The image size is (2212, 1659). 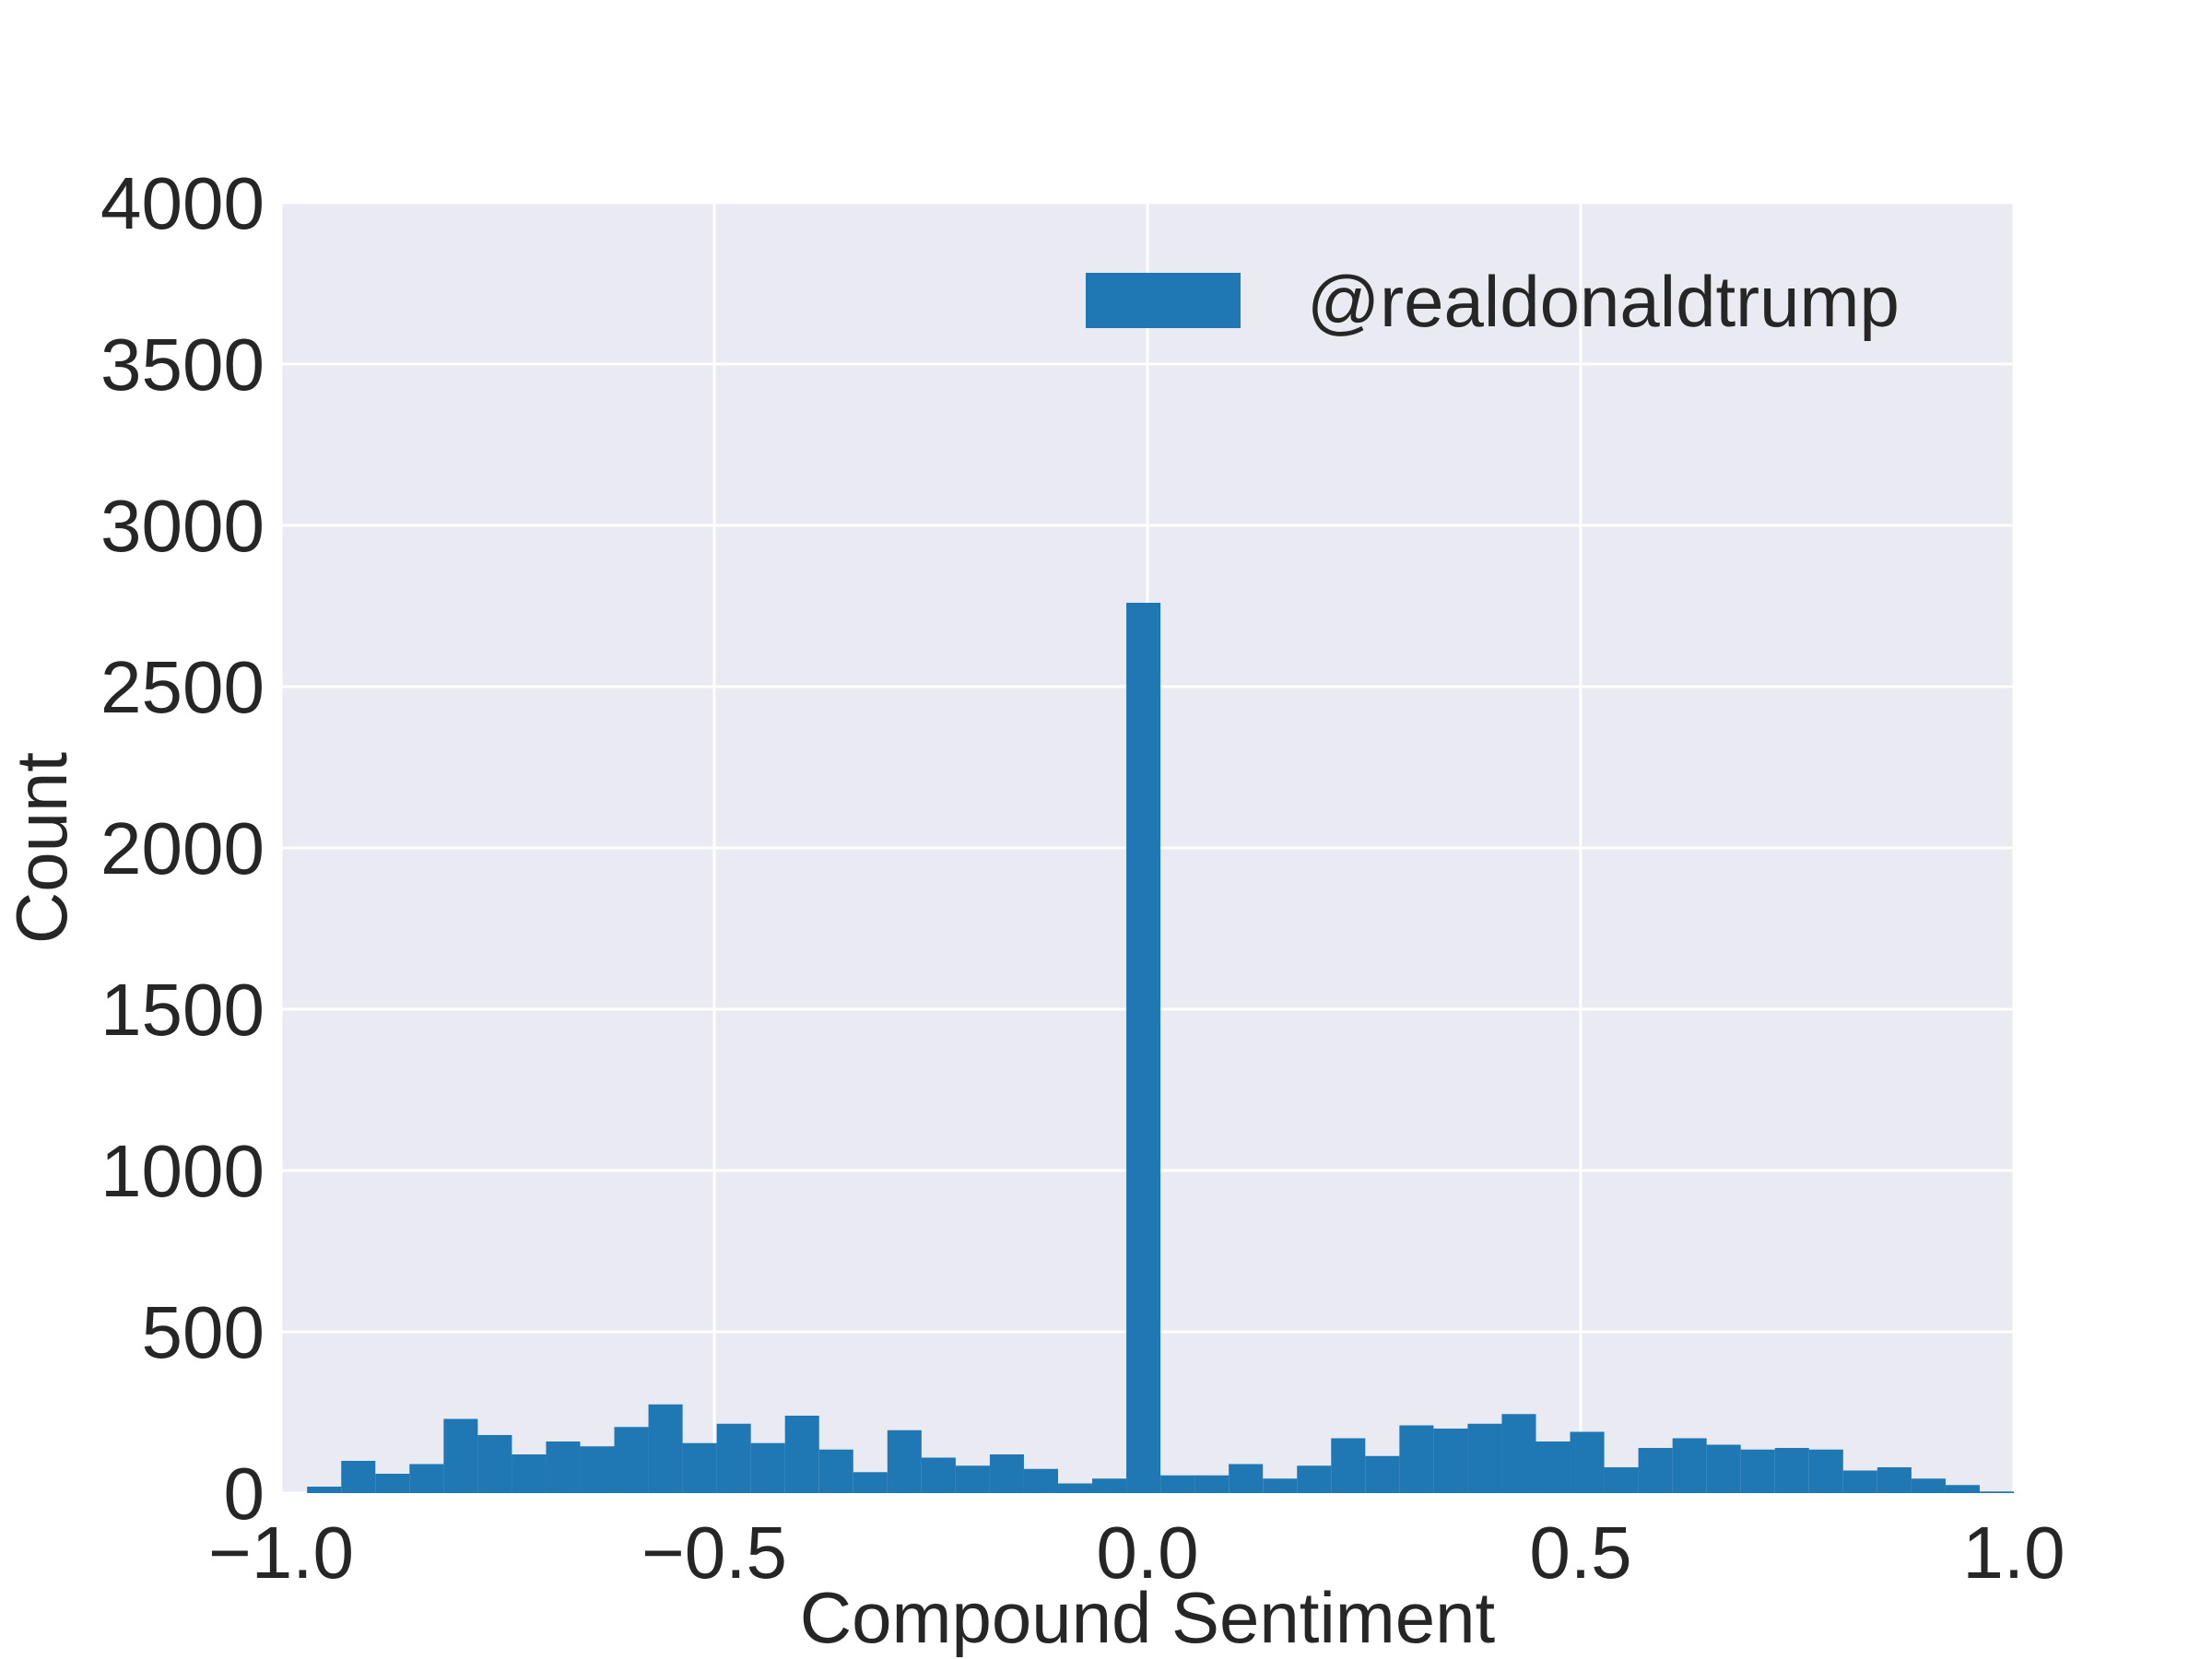 I want to click on y-tick-labels: 0 500 1000 1500 2000 2500 3000 3500 4000, so click(x=182, y=848).